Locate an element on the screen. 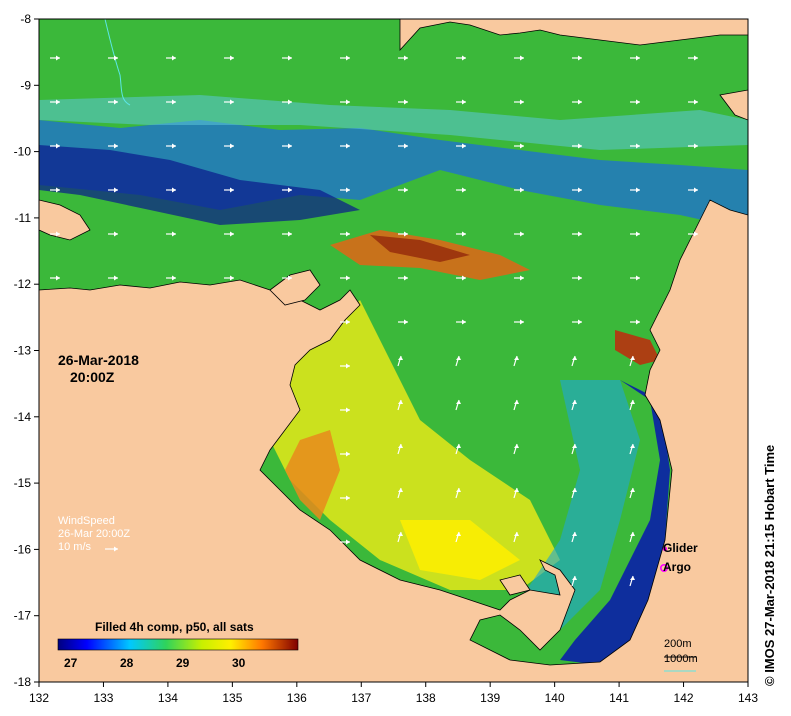 This screenshot has width=791, height=716. y-tick-label: -8 is located at coordinates (25, 19).